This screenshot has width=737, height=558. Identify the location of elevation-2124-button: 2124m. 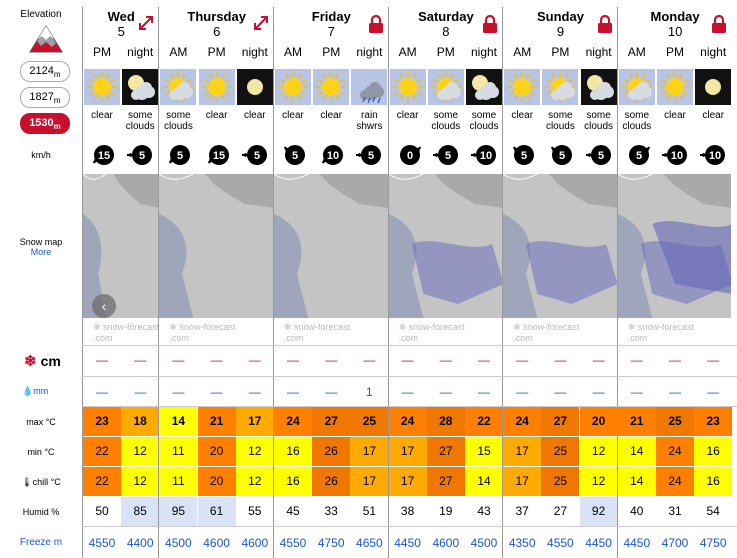
(45, 71).